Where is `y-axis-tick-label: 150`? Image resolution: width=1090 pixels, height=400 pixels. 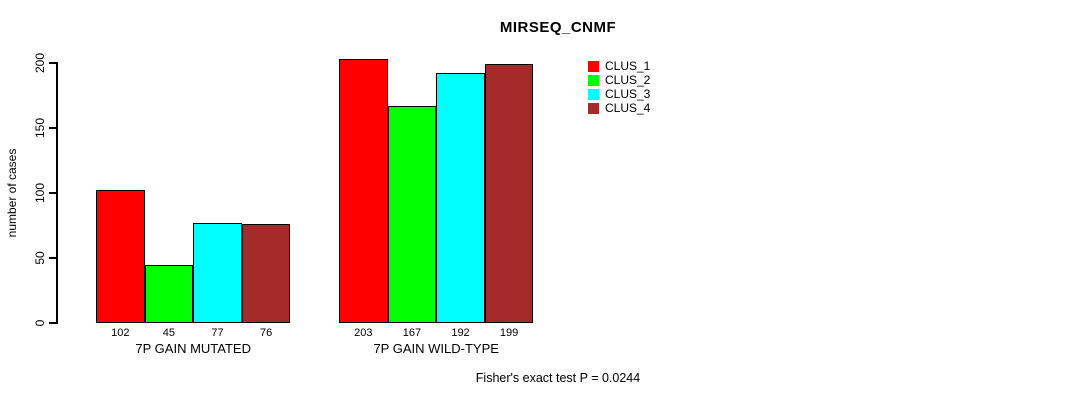
y-axis-tick-label: 150 is located at coordinates (40, 128).